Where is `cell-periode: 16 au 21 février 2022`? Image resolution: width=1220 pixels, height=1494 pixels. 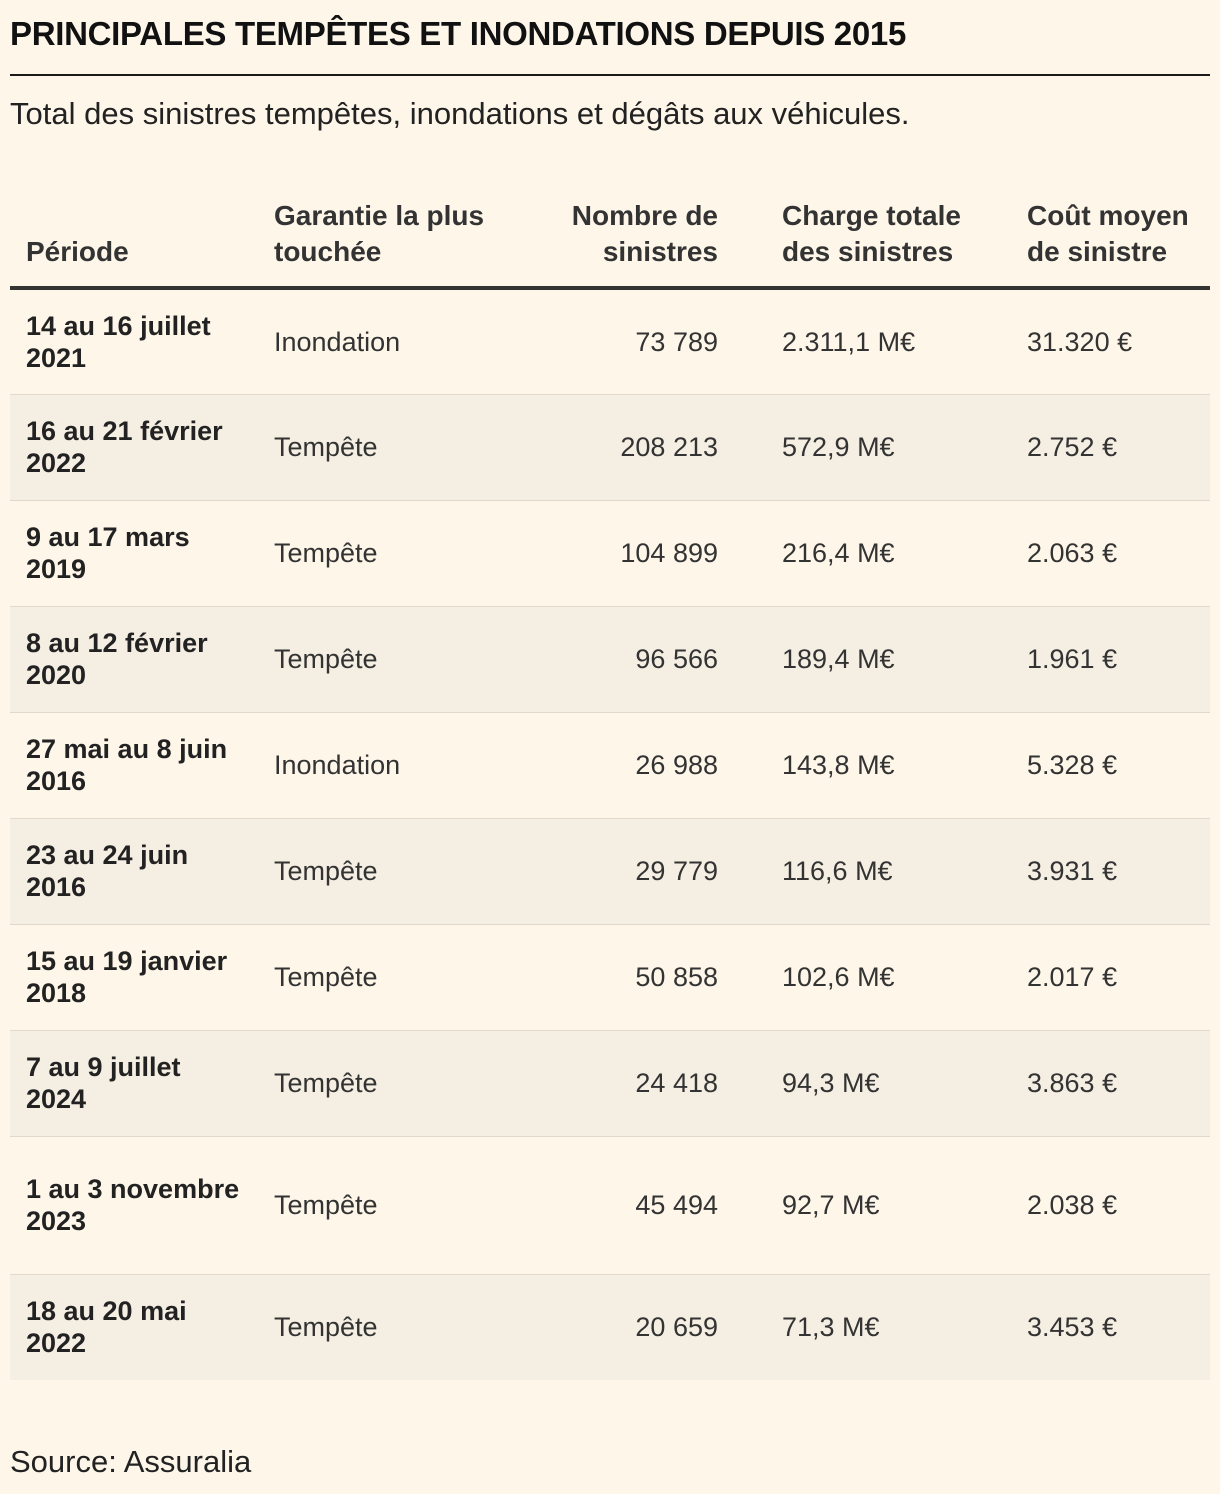
cell-periode: 16 au 21 février 2022 is located at coordinates (134, 447).